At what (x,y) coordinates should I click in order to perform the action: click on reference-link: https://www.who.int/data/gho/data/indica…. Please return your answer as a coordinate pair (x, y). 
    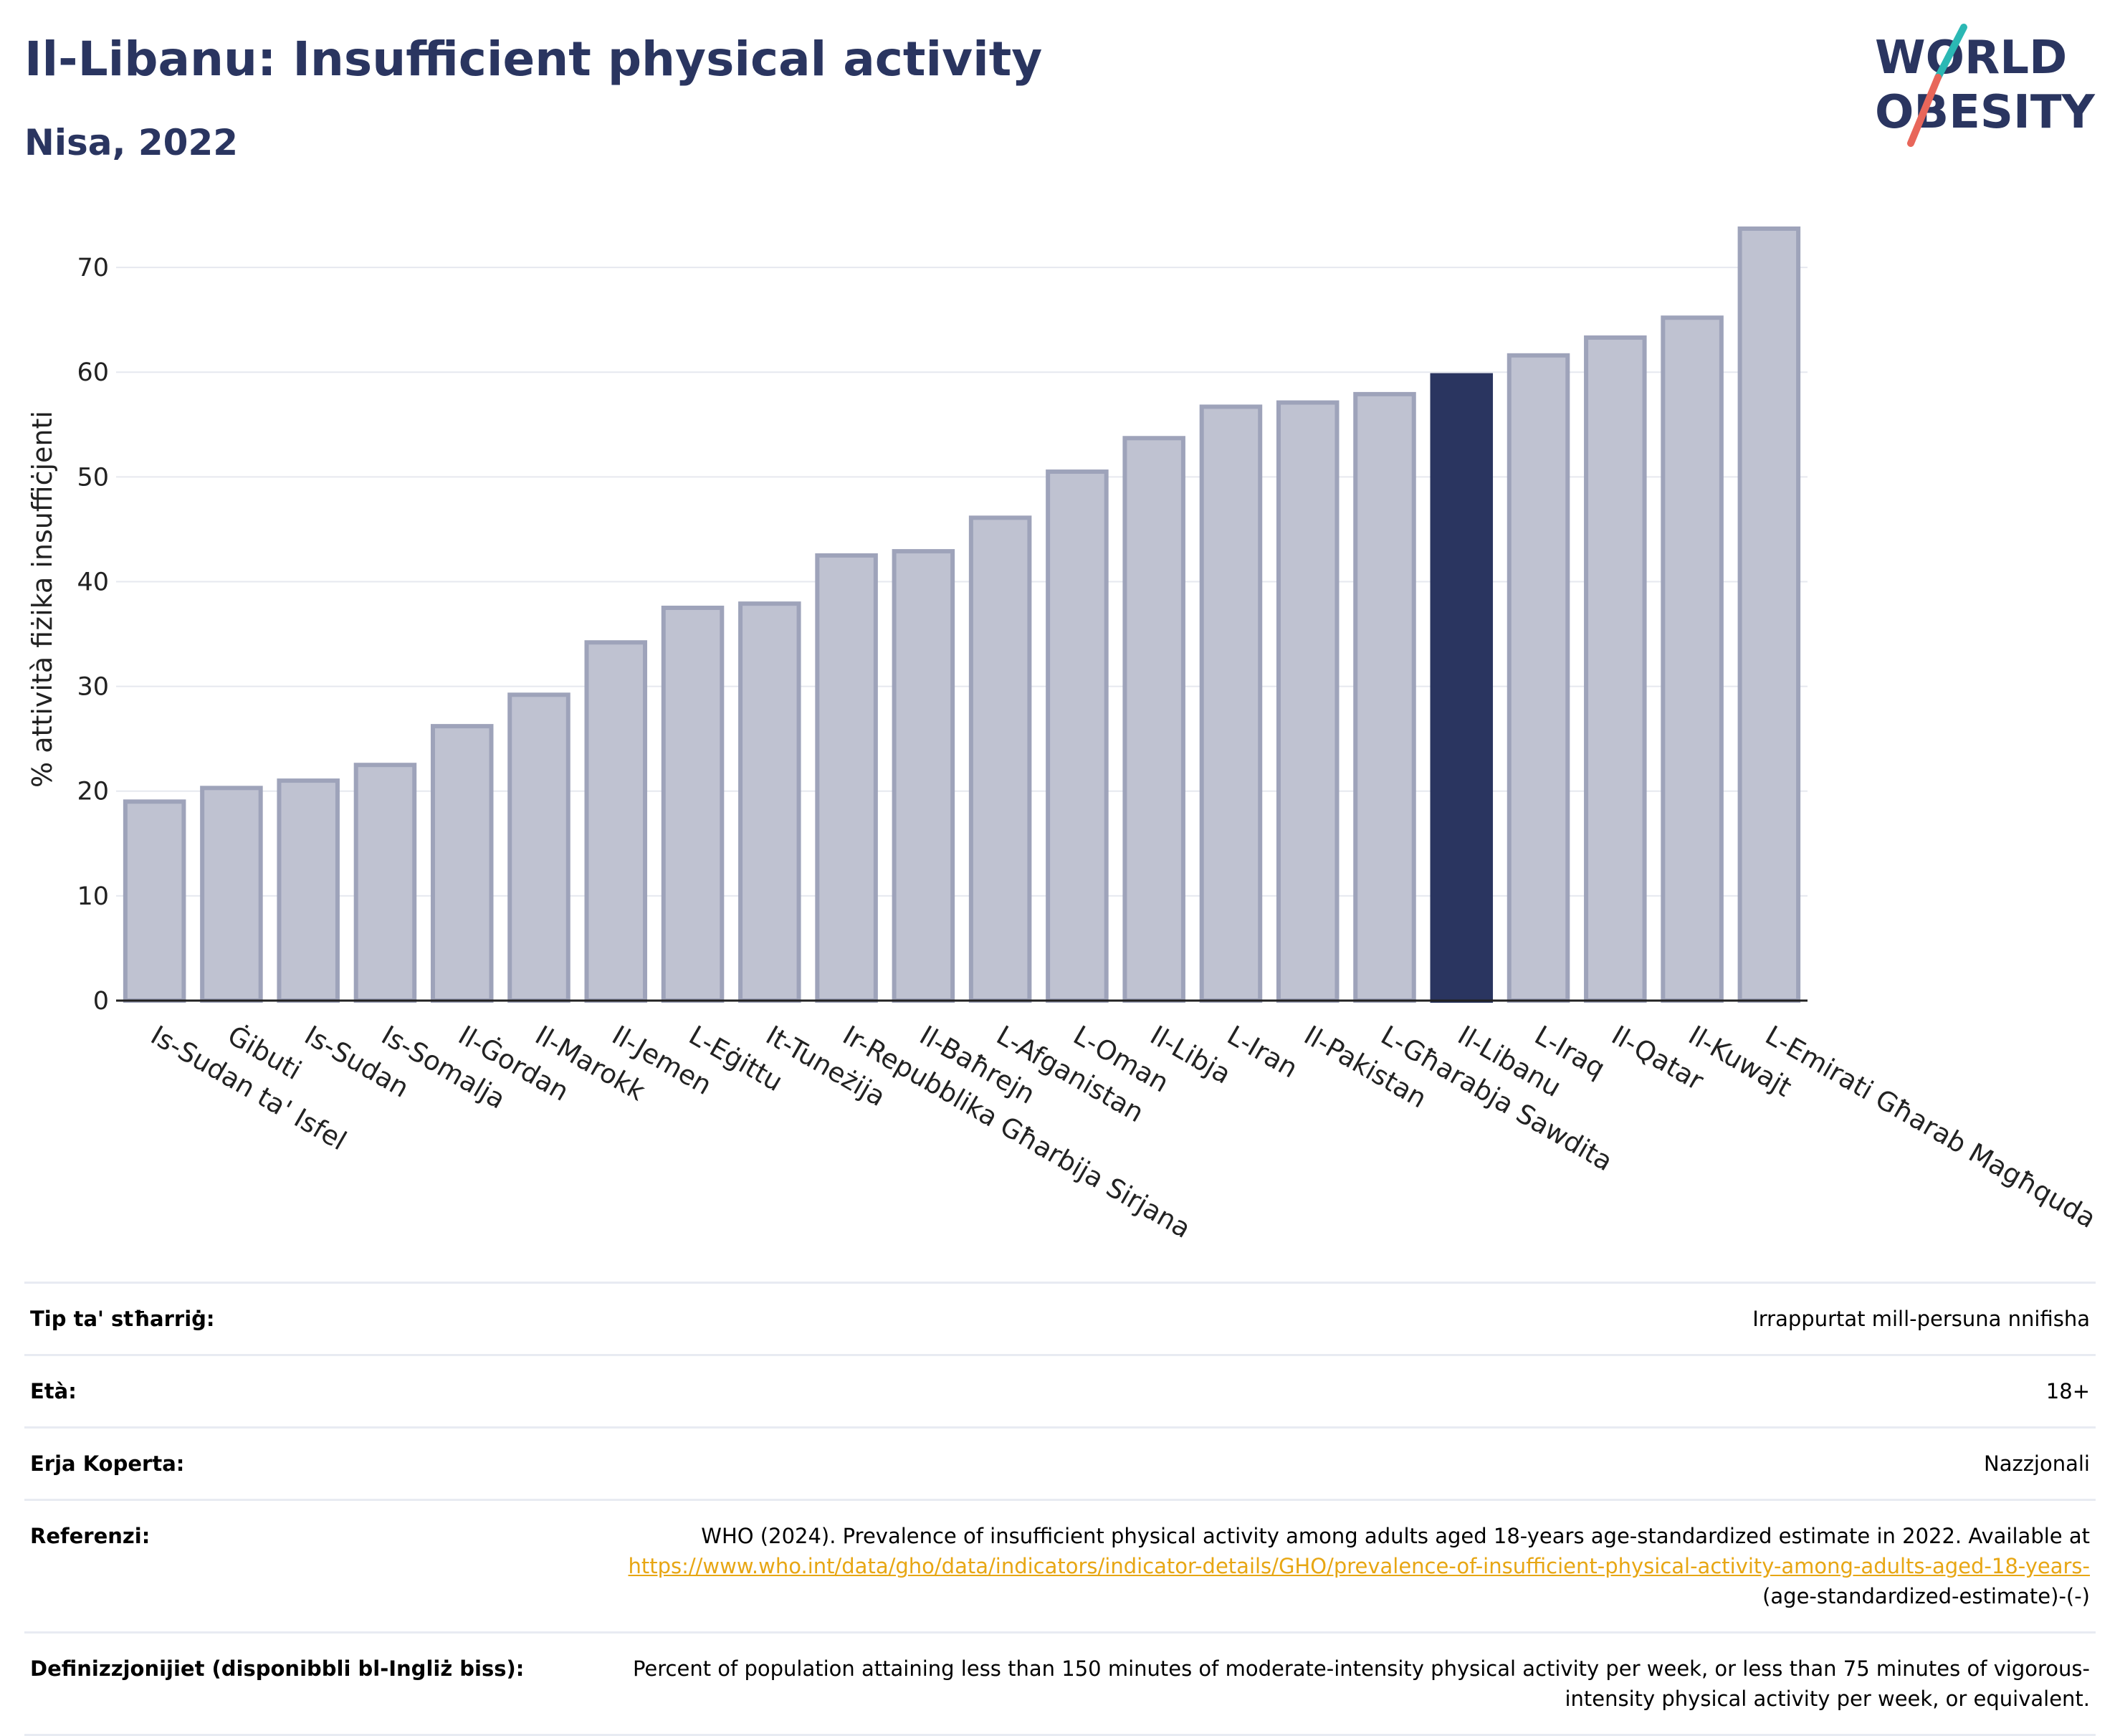
    Looking at the image, I should click on (1359, 1567).